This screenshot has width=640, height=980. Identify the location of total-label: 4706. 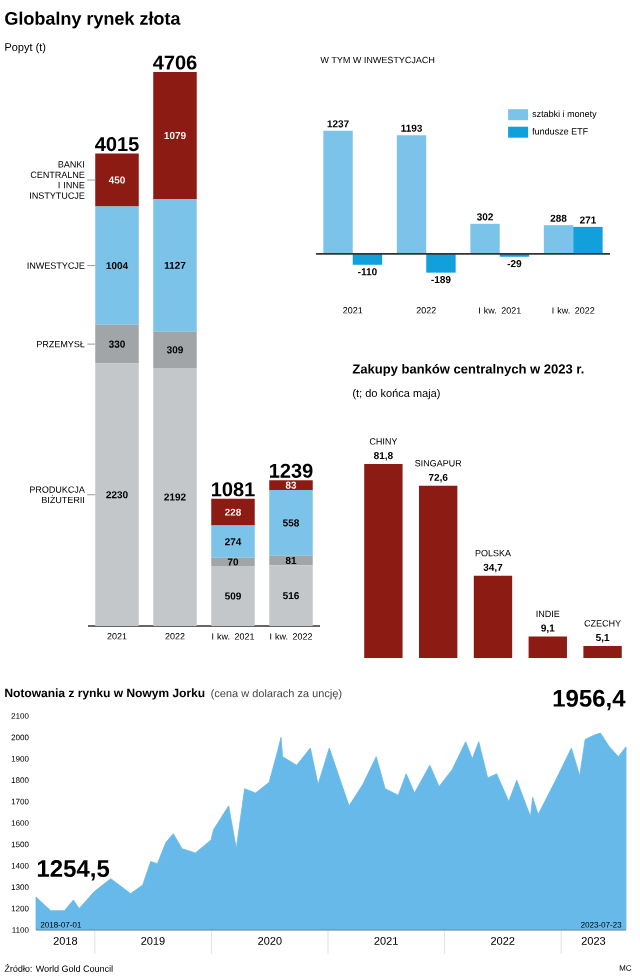
(175, 62).